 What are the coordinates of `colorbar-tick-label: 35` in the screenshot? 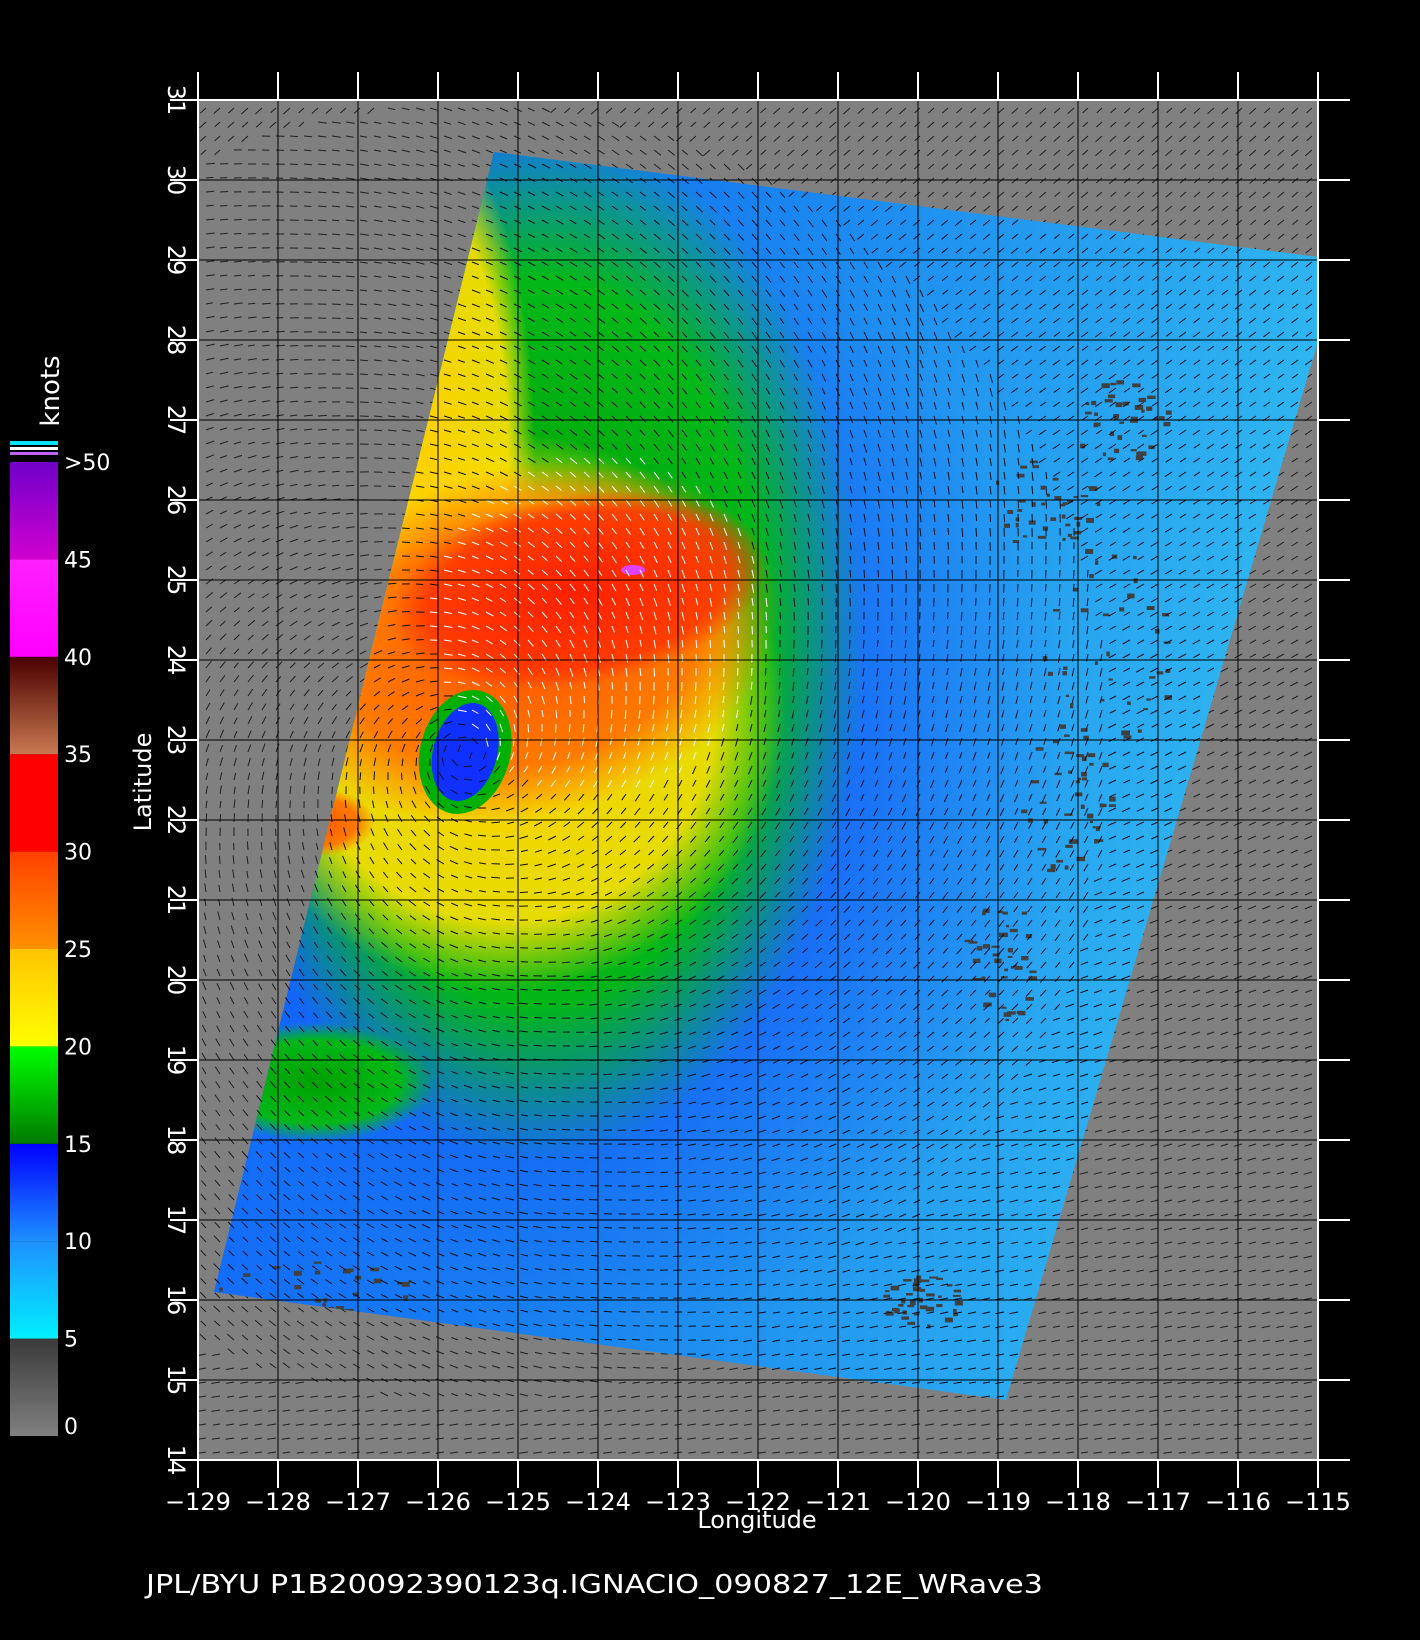 It's located at (78, 755).